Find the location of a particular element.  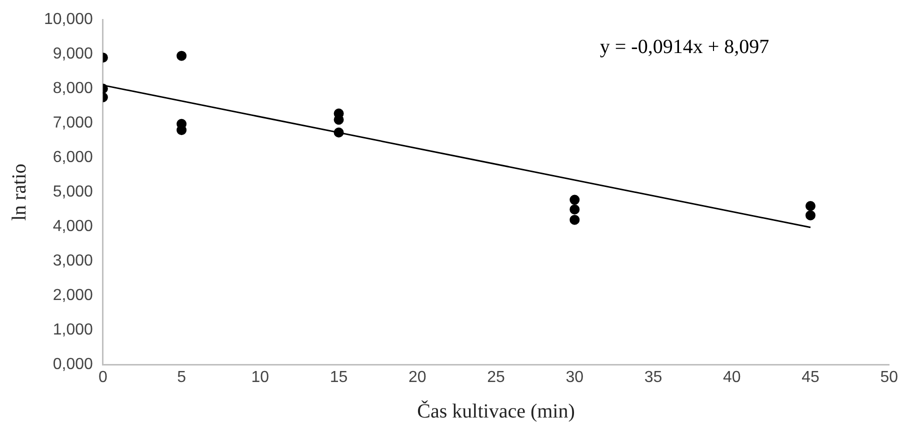

y-tick-label: 0,000 is located at coordinates (73, 365).